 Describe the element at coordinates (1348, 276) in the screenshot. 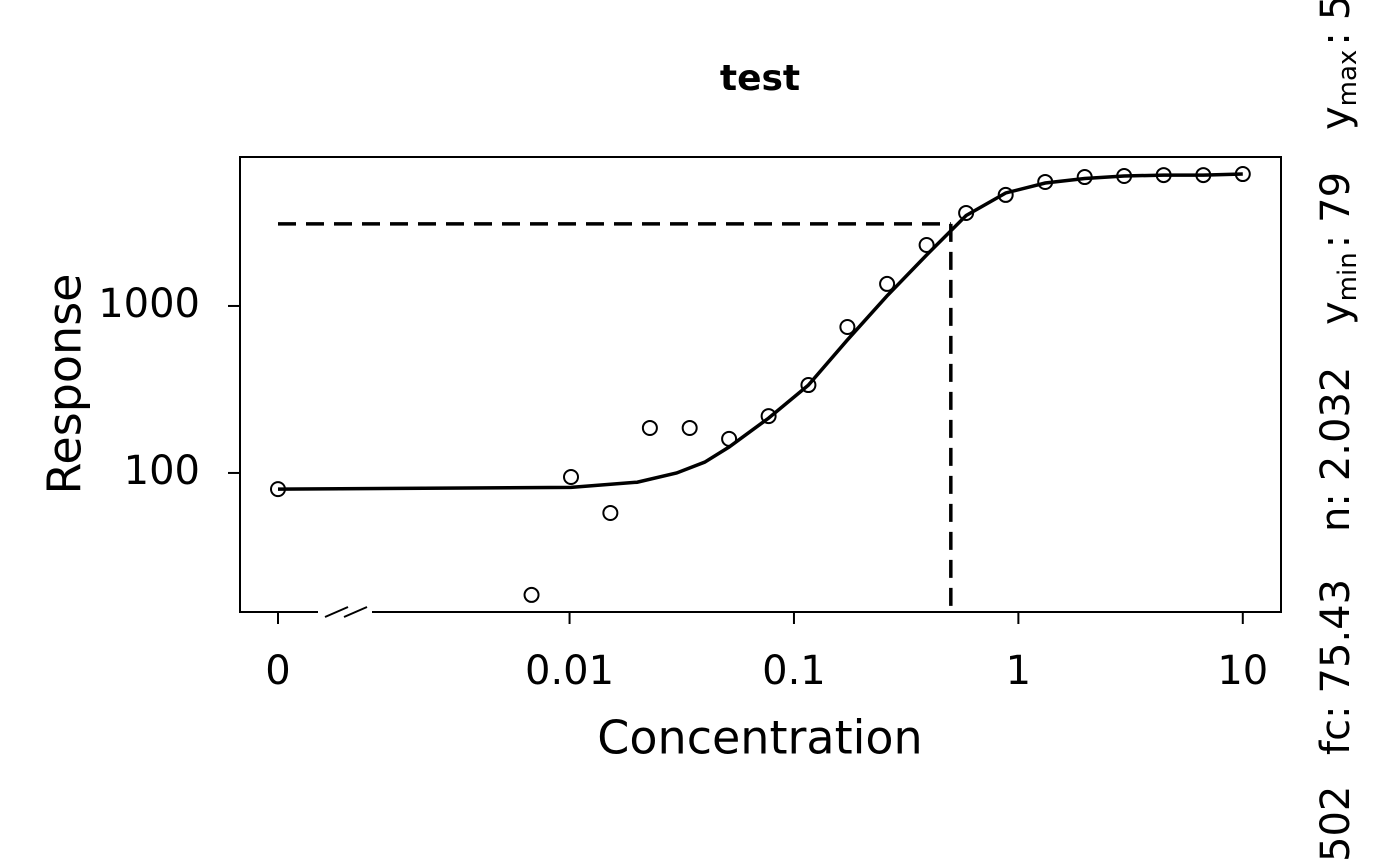

I see `annotation-subscript: min` at that location.